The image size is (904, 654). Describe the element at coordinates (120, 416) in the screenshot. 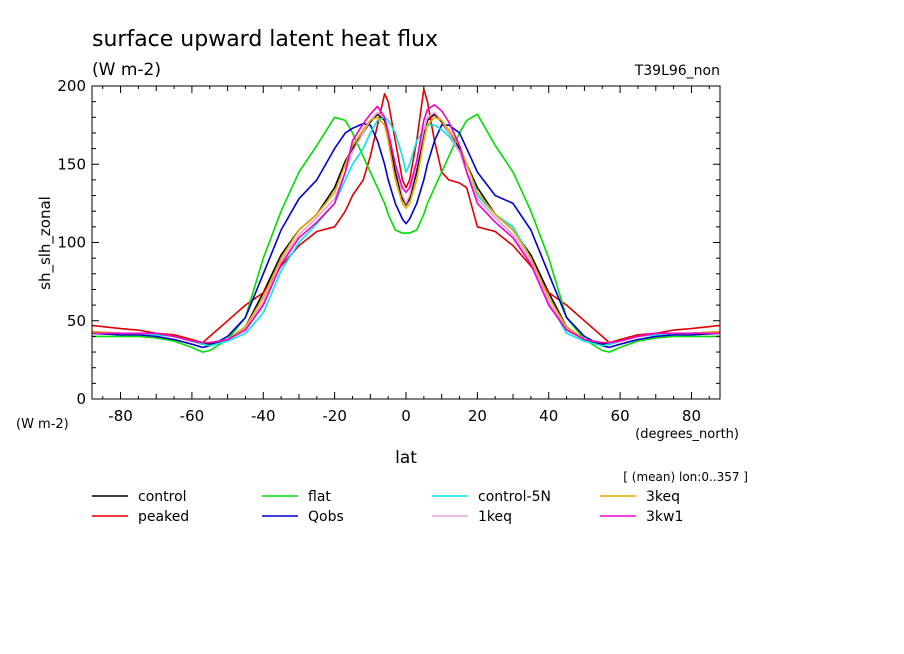

I see `x-tick-label: -80` at that location.